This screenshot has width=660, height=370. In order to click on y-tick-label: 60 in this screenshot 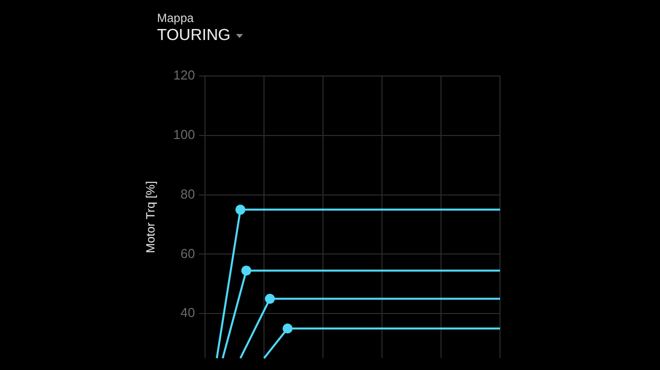, I will do `click(187, 253)`.